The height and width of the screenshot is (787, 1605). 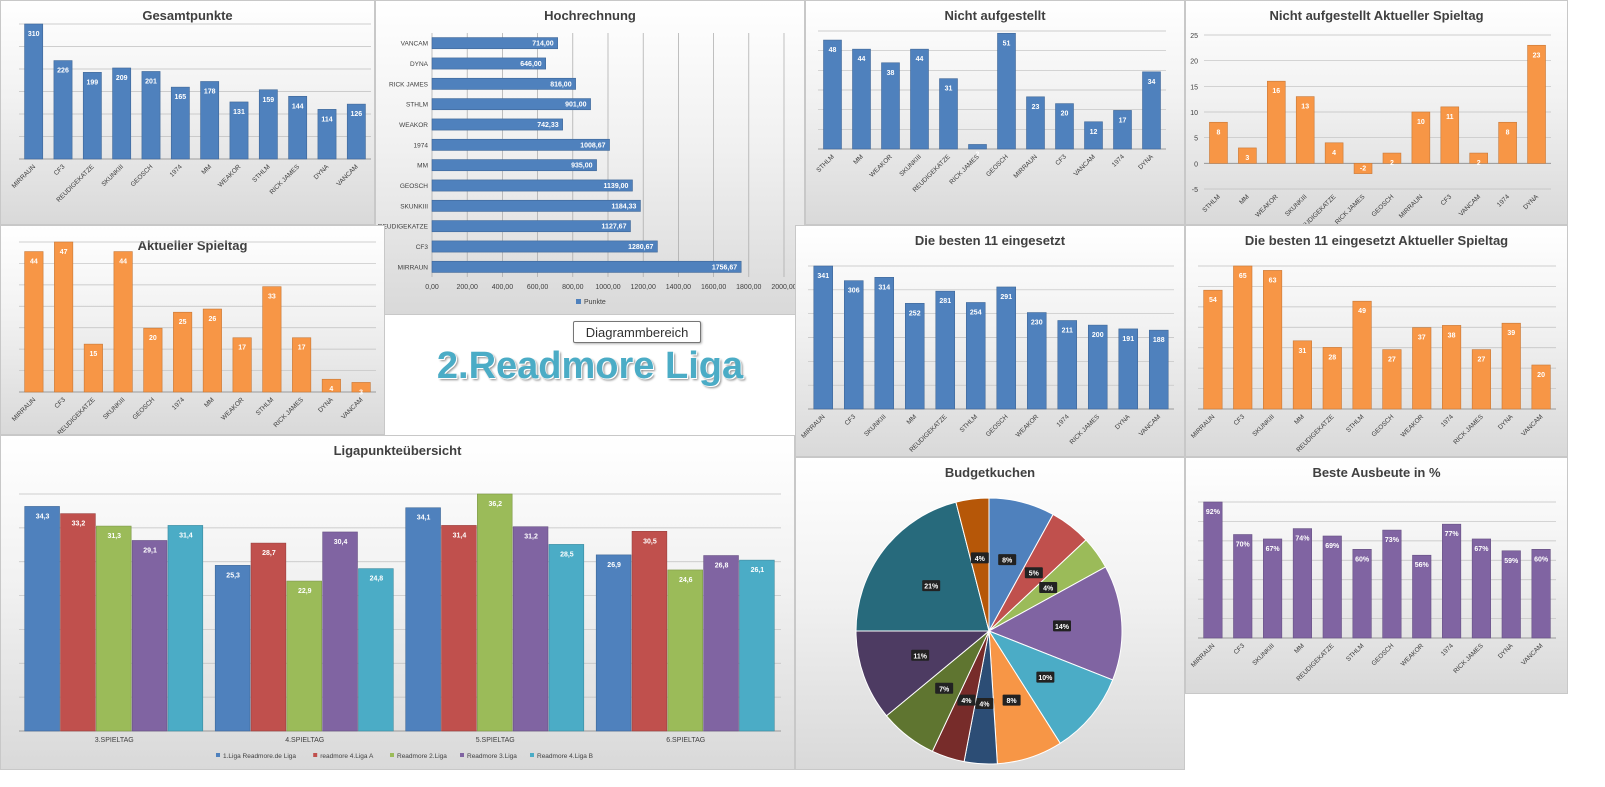 I want to click on data-label: 4%, so click(x=1048, y=589).